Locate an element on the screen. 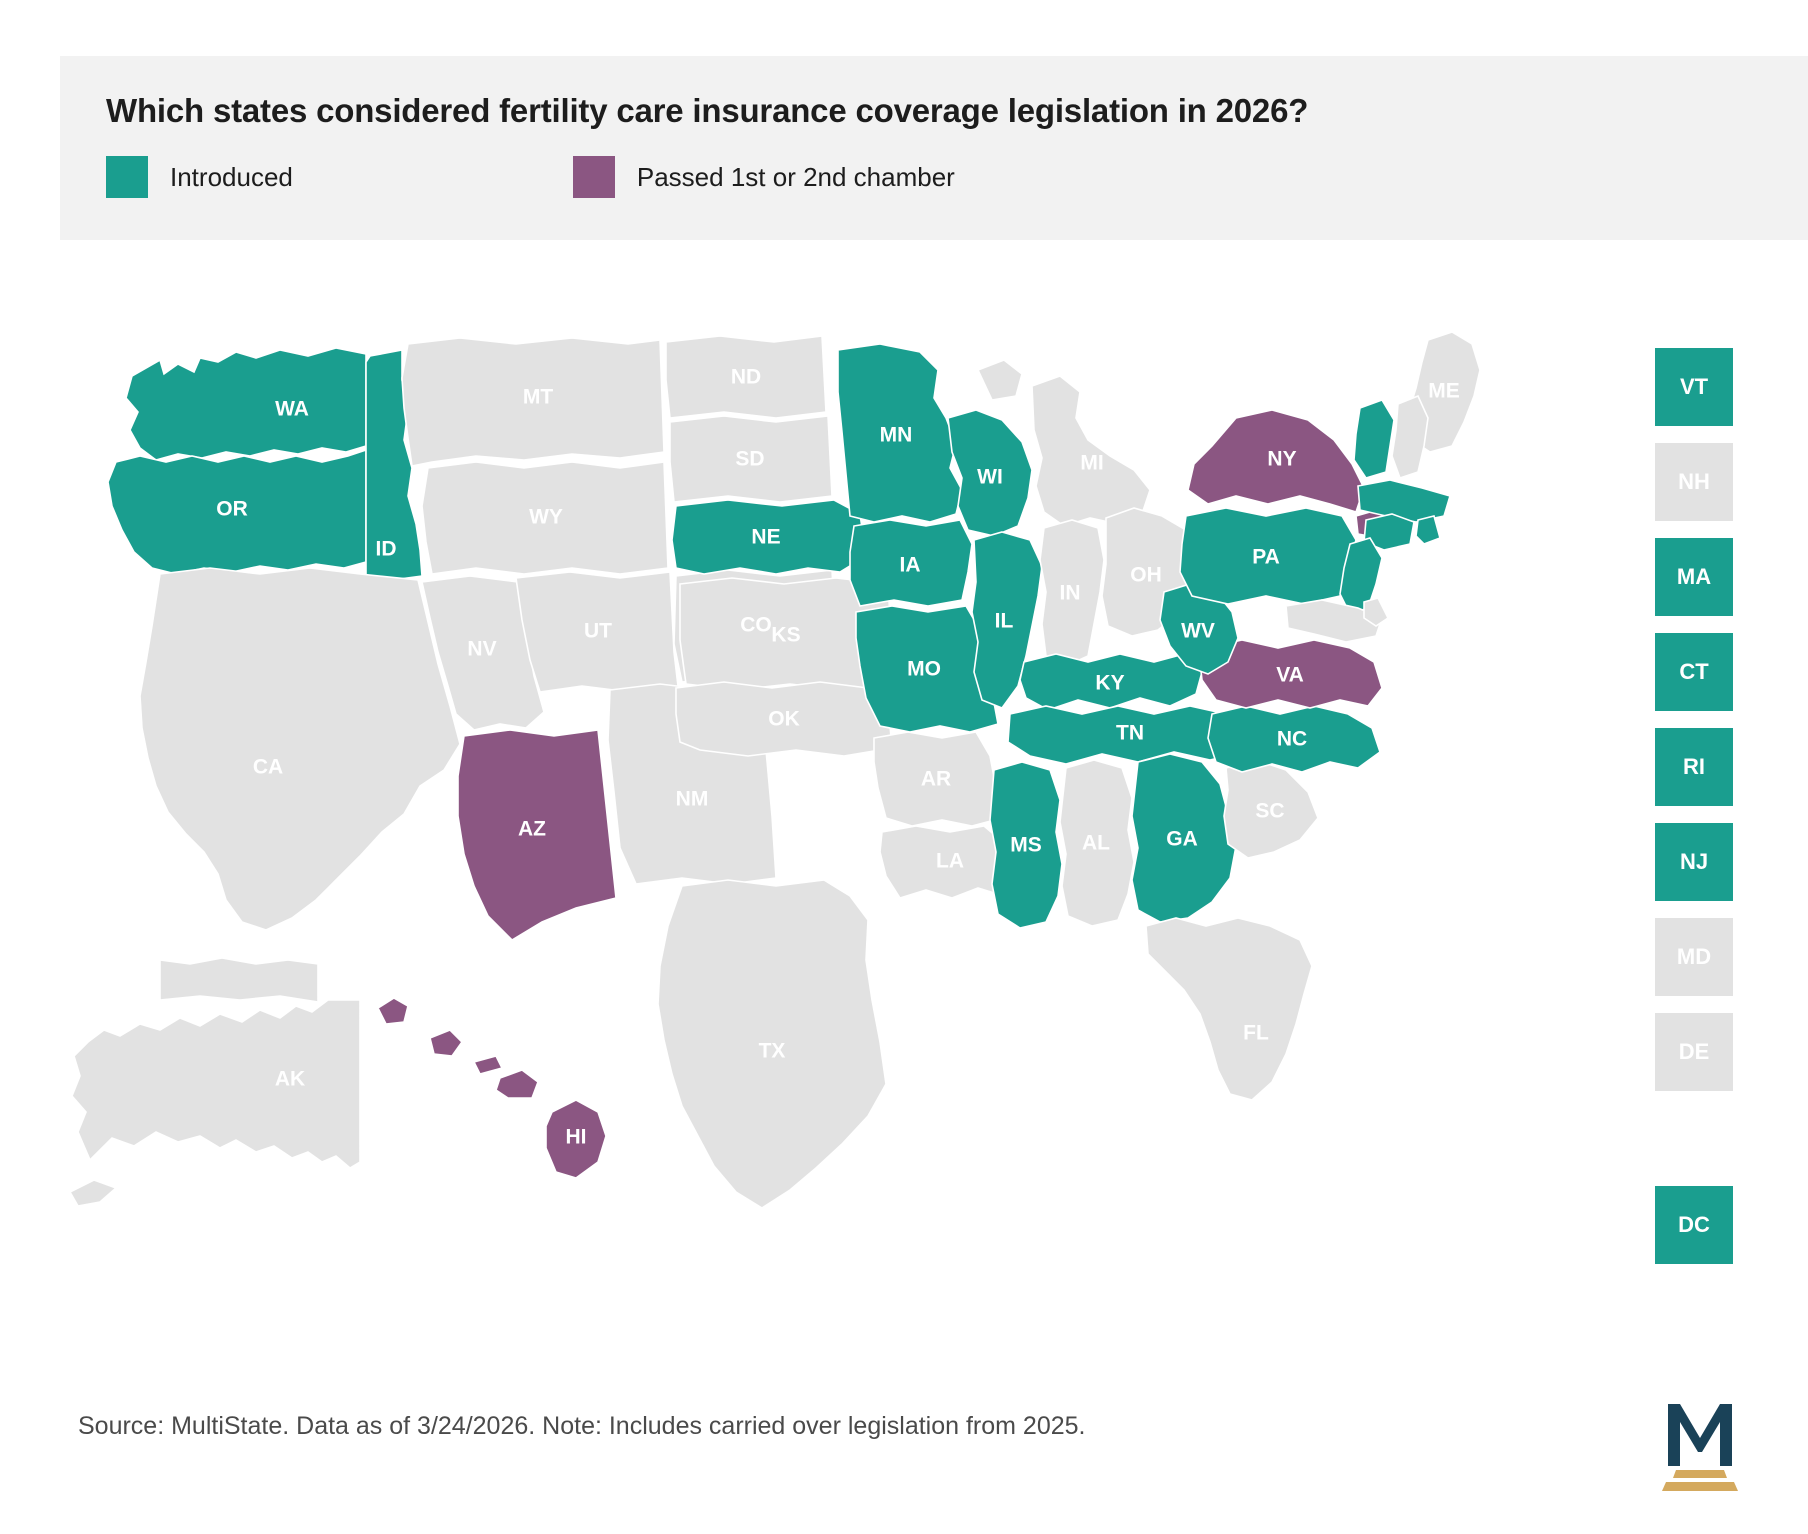 The height and width of the screenshot is (1534, 1808). small-state-label-ma: MA is located at coordinates (1694, 576).